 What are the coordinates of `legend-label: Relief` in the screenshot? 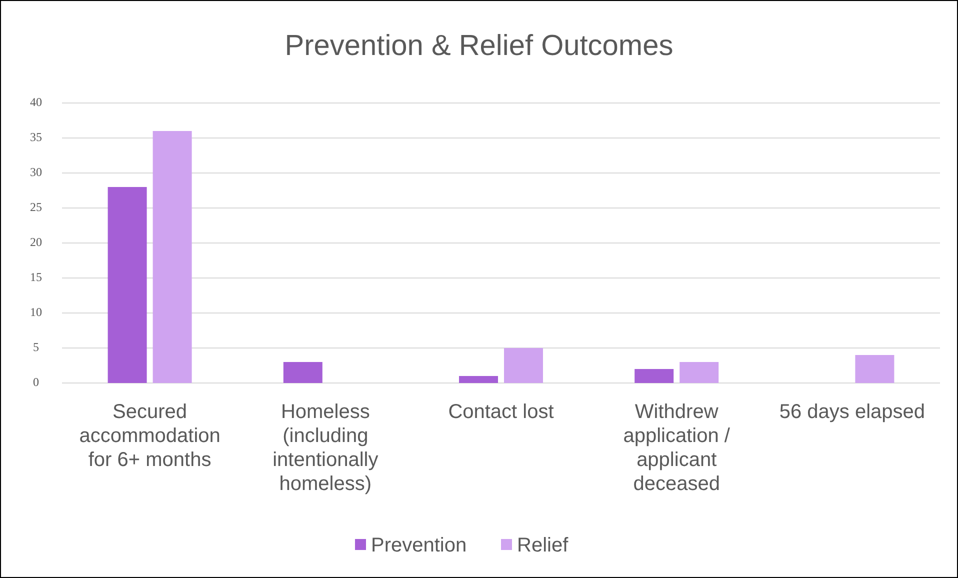 It's located at (543, 545).